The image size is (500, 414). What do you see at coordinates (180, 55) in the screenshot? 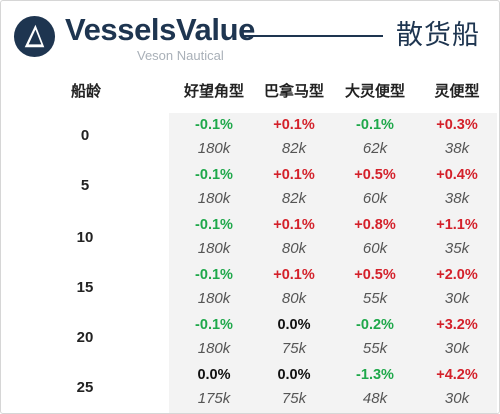
I see `brand-subtitle: Veson Nautical` at bounding box center [180, 55].